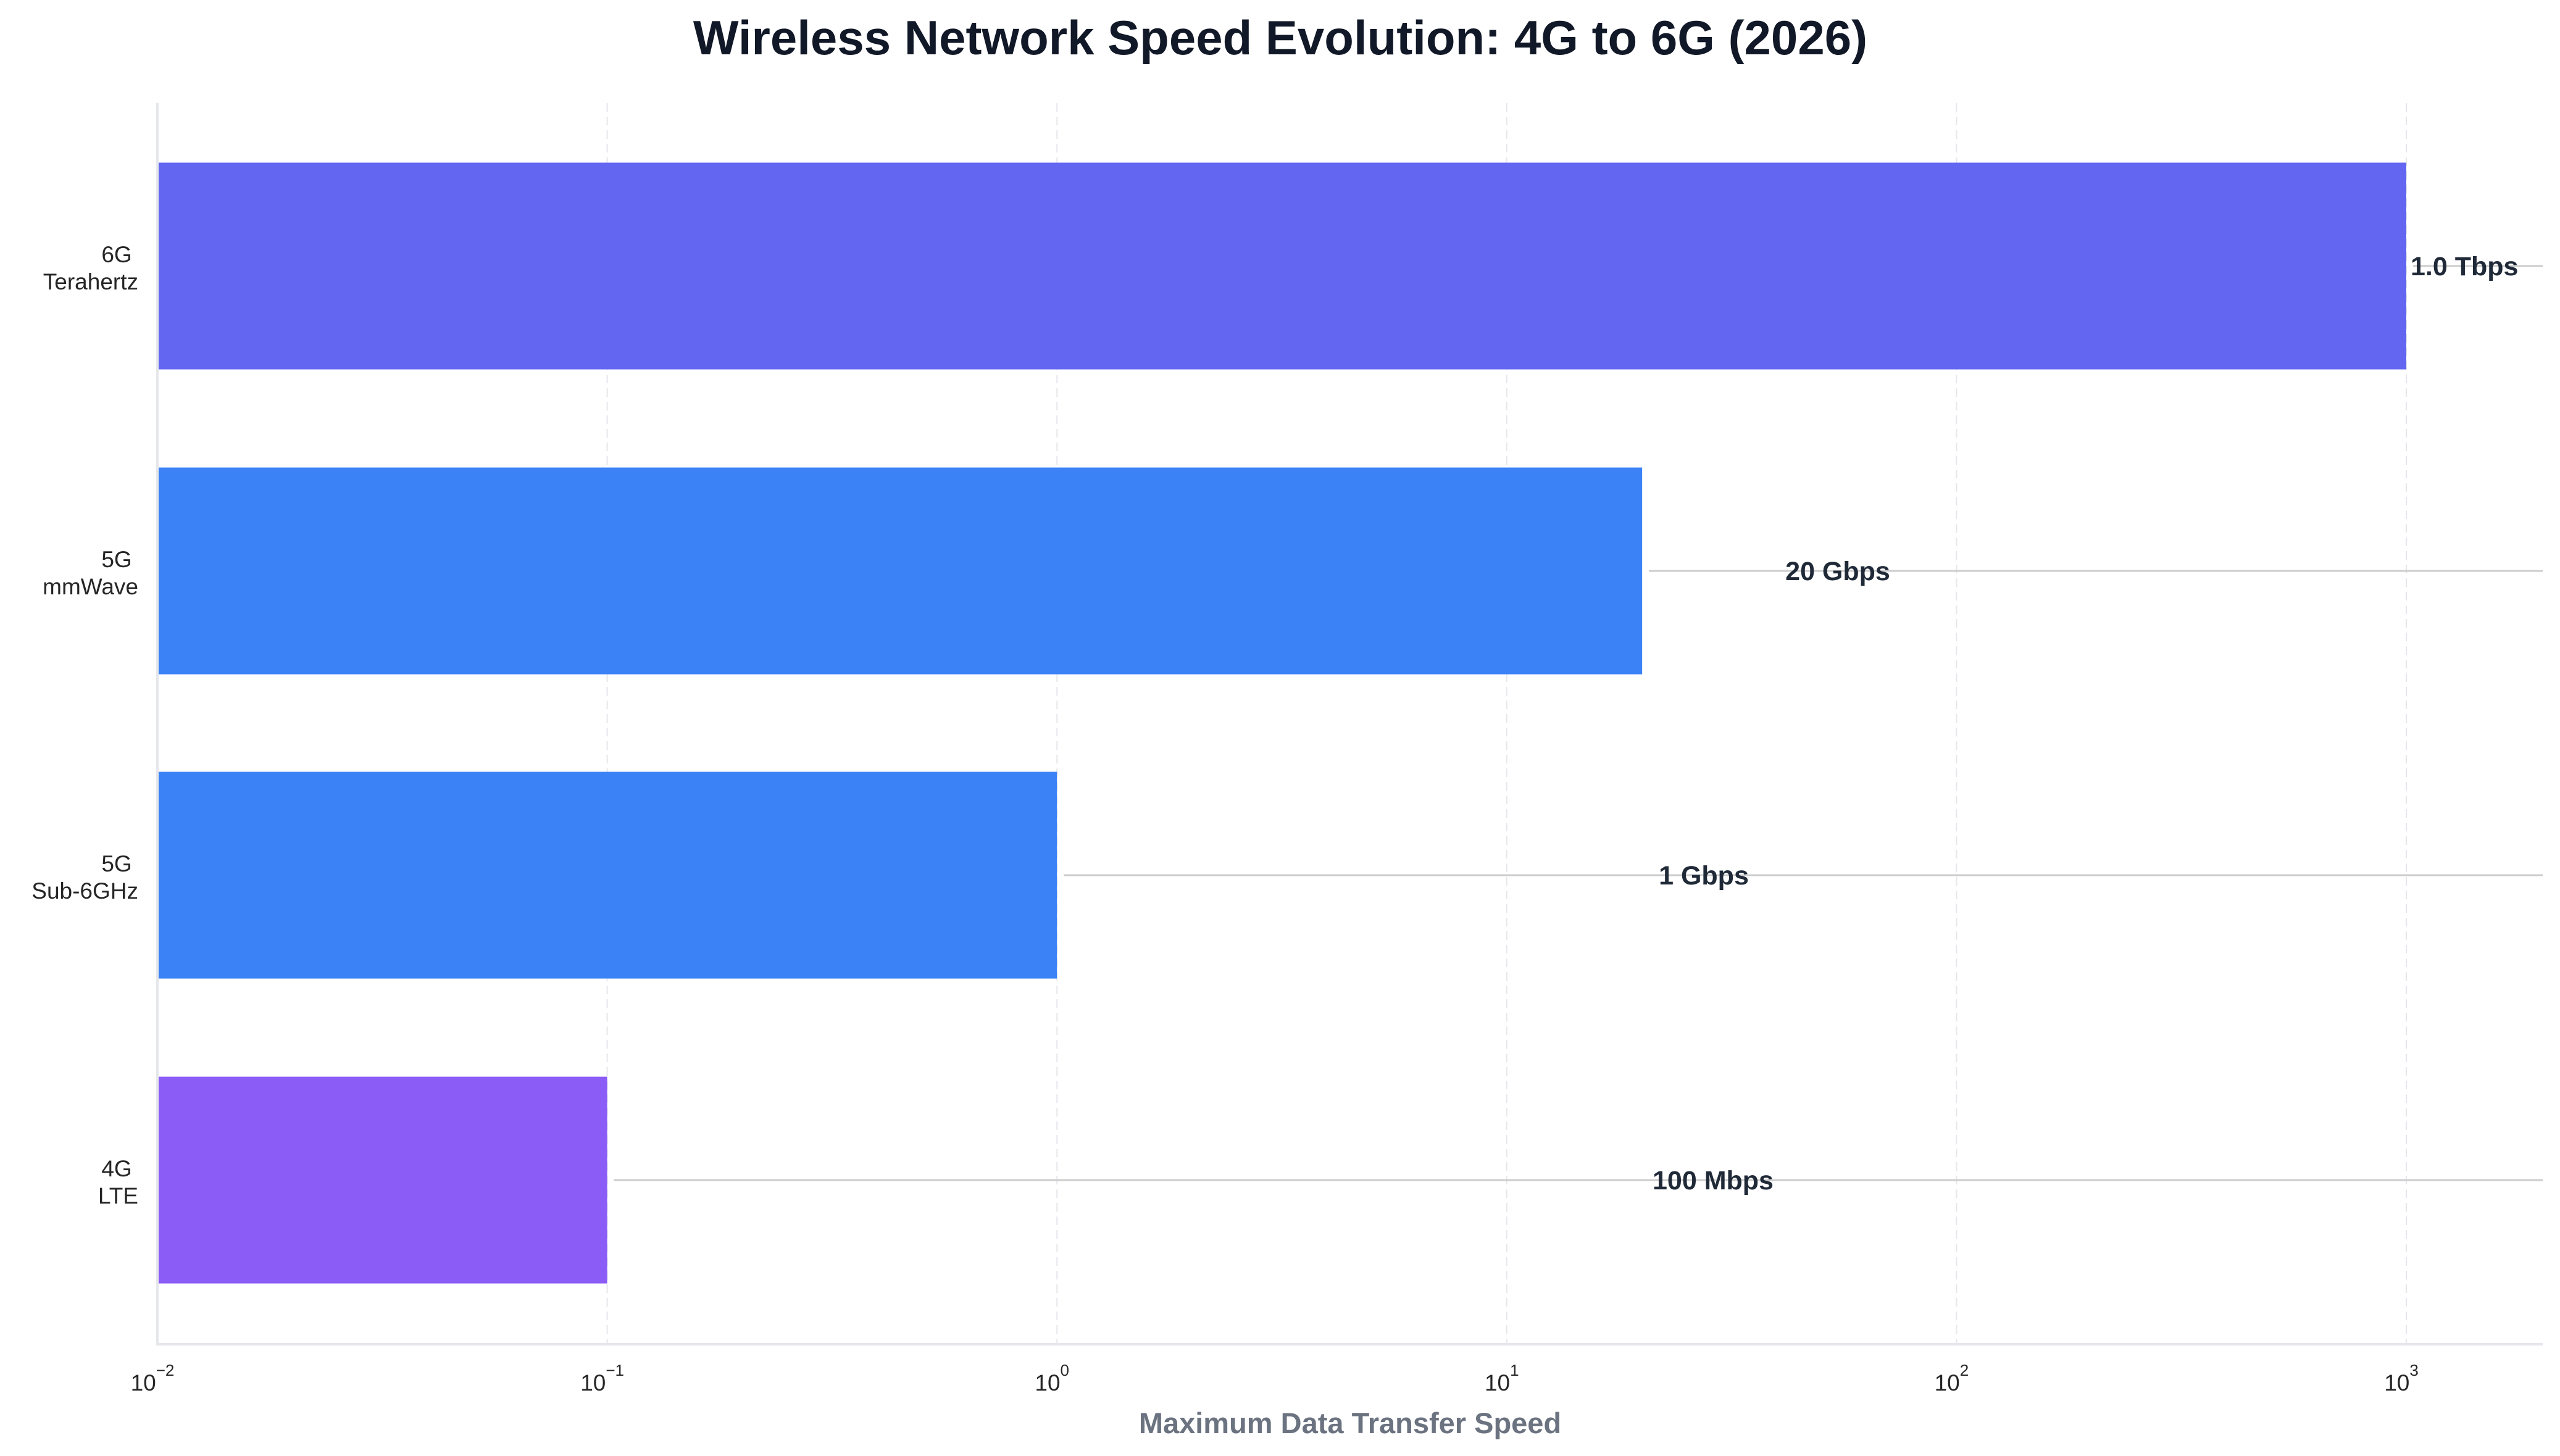  Describe the element at coordinates (84, 877) in the screenshot. I see `y-label-5g-sub6ghz: 5G Sub-6GHz` at that location.